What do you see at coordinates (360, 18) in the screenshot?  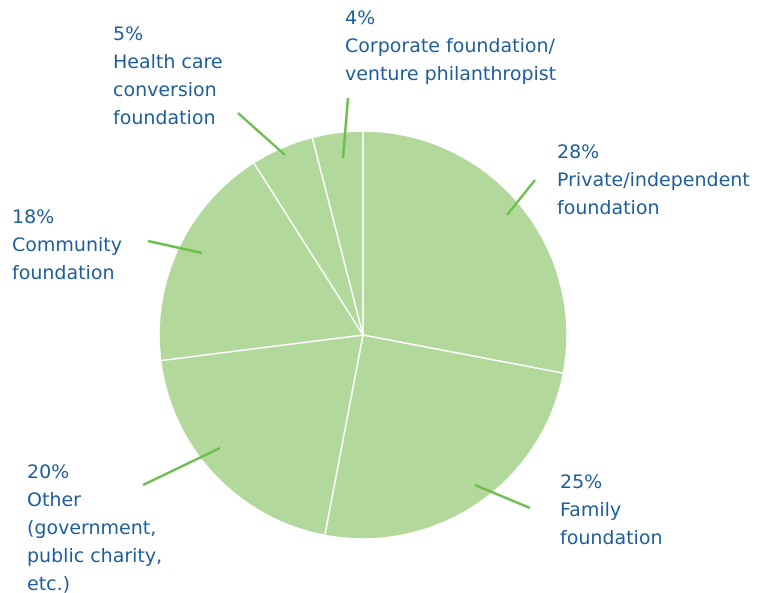 I see `slice-percent: 4%` at bounding box center [360, 18].